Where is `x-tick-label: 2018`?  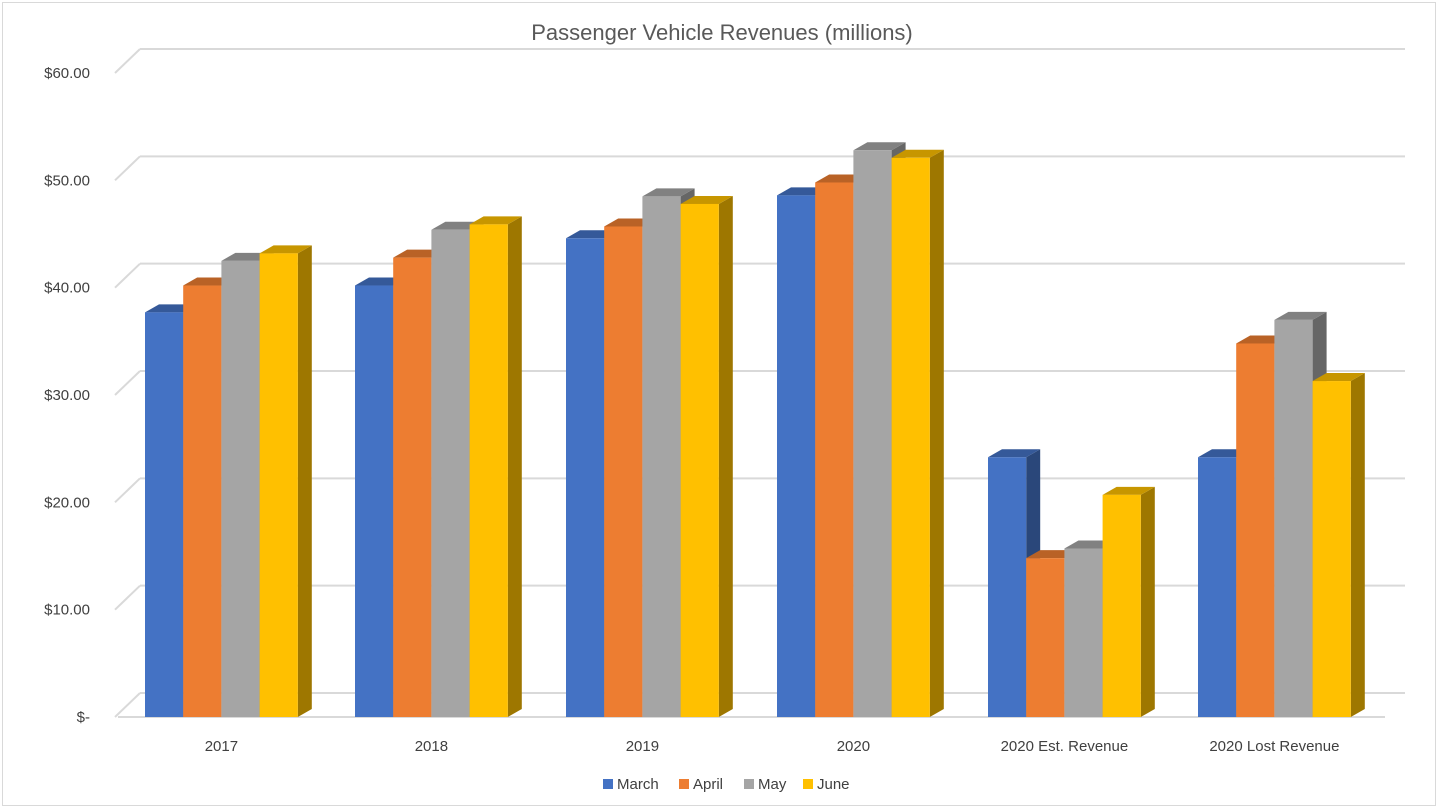
x-tick-label: 2018 is located at coordinates (431, 746).